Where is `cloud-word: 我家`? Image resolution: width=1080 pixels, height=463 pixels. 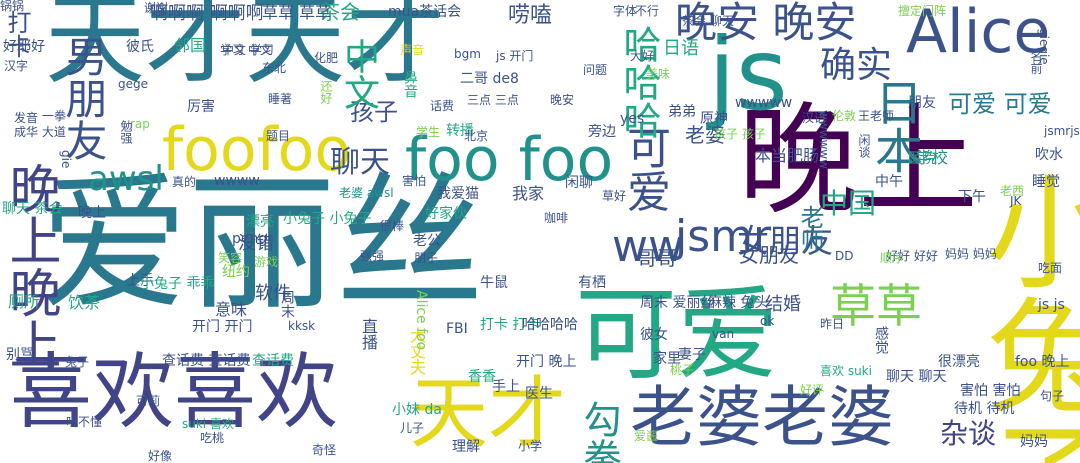 cloud-word: 我家 is located at coordinates (528, 193).